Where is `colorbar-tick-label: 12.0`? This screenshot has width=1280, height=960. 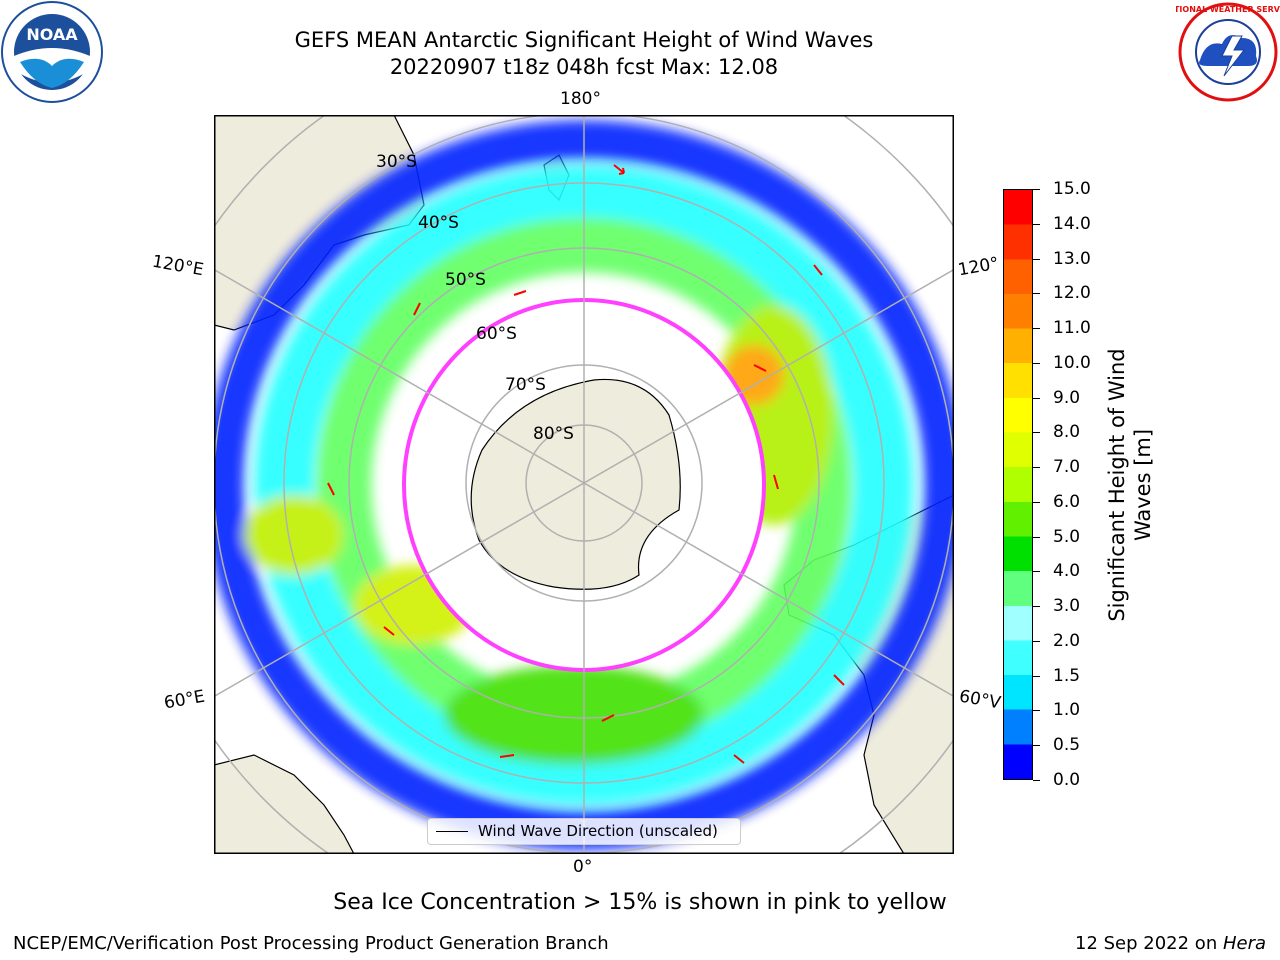
colorbar-tick-label: 12.0 is located at coordinates (1072, 293).